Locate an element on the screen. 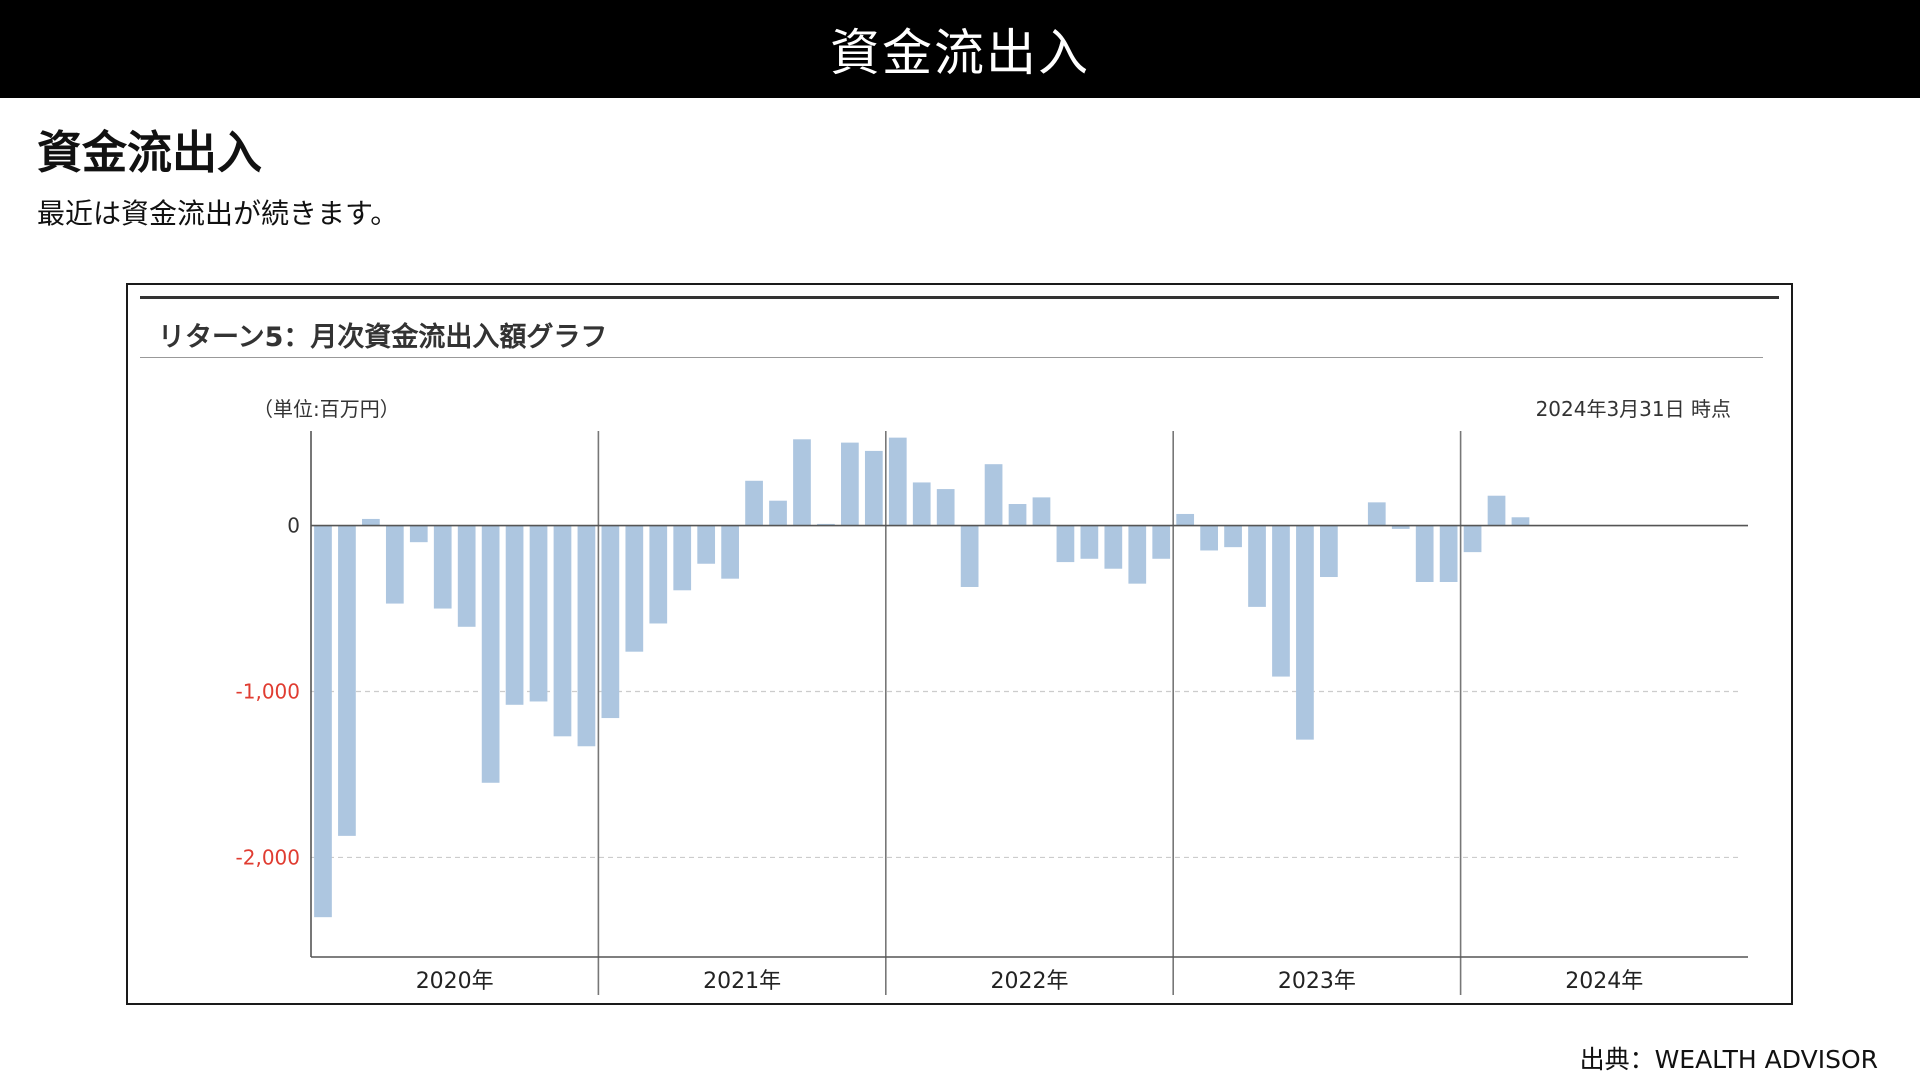 This screenshot has width=1920, height=1080. x-year-label: 2024年 is located at coordinates (1604, 981).